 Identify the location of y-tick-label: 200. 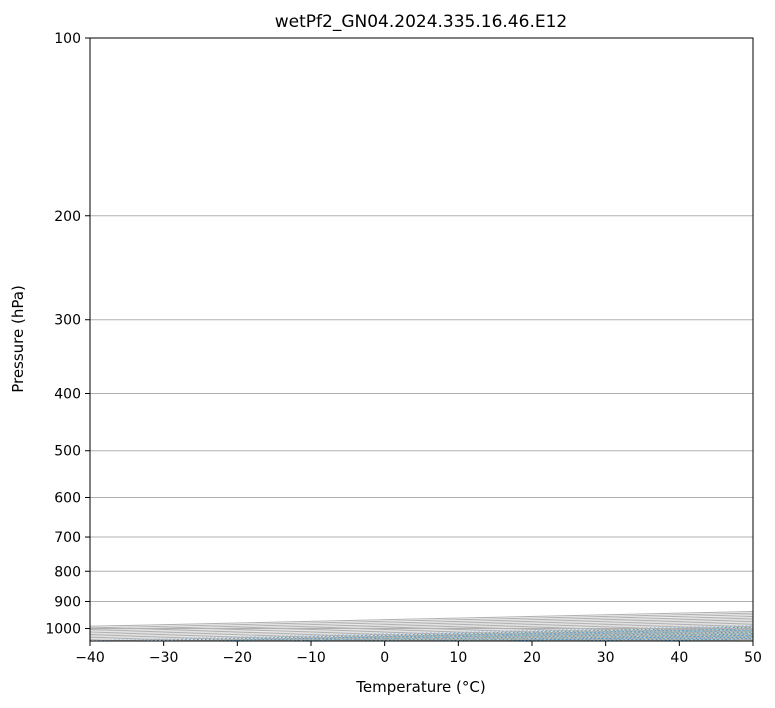
(67, 217).